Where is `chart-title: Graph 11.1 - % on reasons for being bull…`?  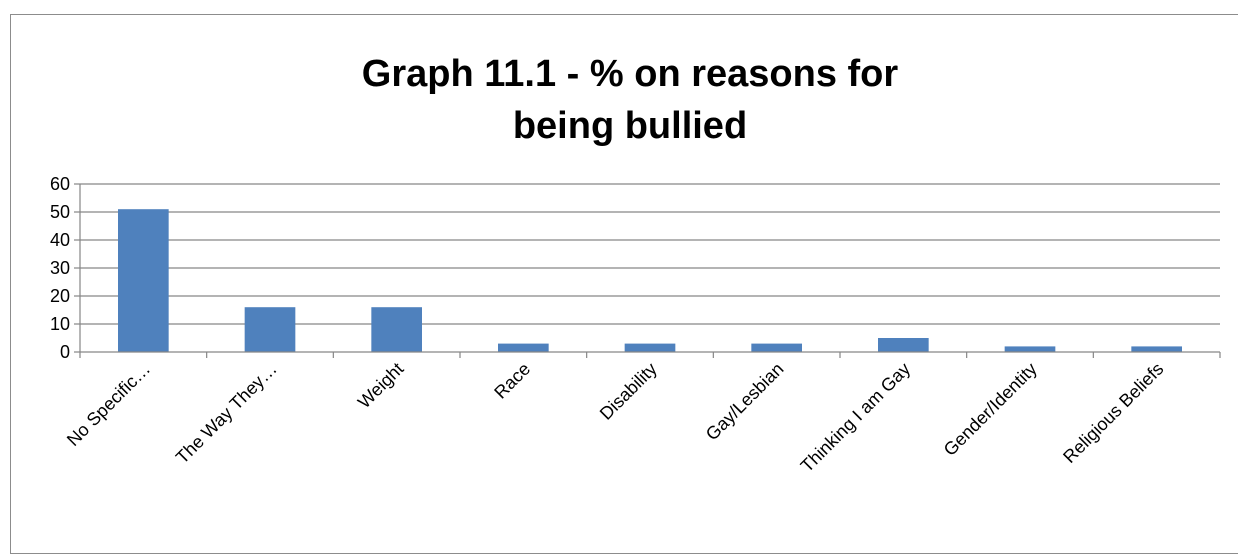
chart-title: Graph 11.1 - % on reasons for being bull… is located at coordinates (630, 100).